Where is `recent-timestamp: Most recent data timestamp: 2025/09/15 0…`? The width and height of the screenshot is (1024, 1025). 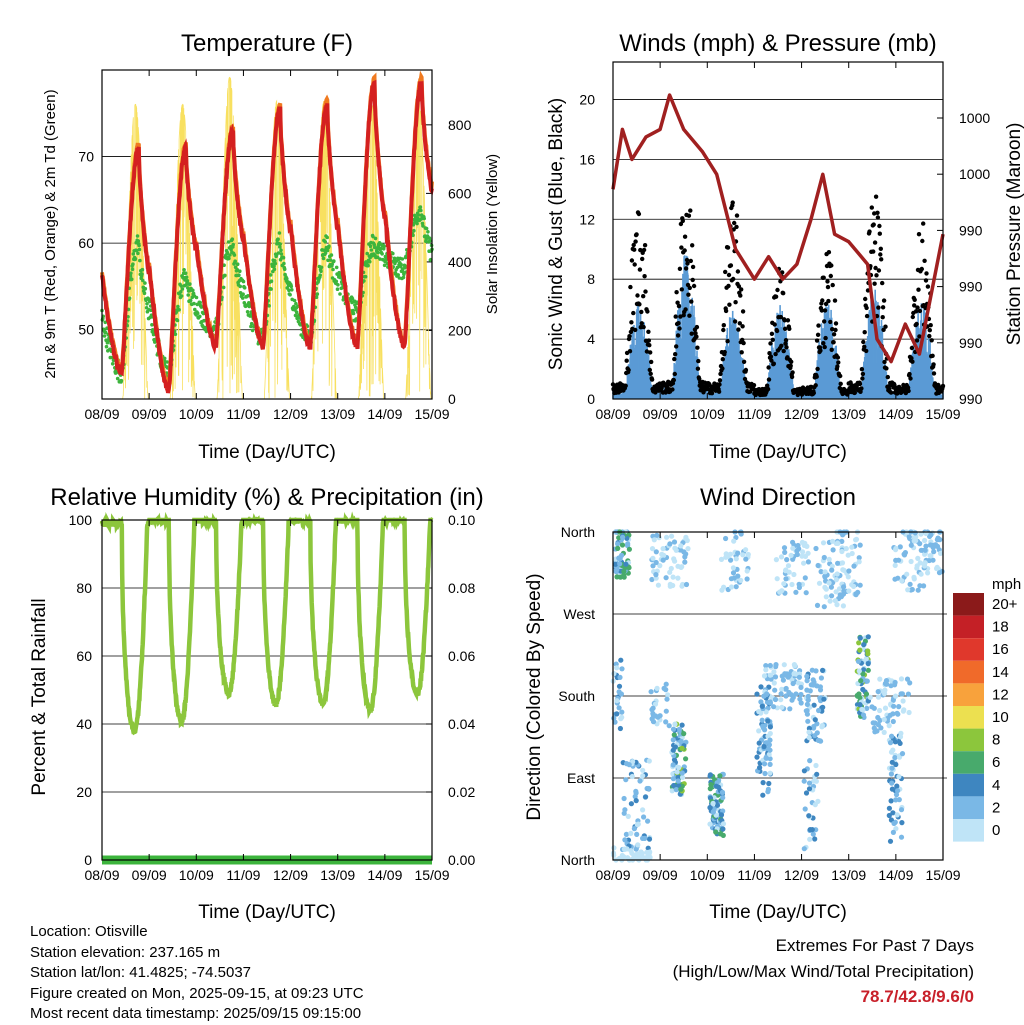
recent-timestamp: Most recent data timestamp: 2025/09/15 0… is located at coordinates (196, 1013).